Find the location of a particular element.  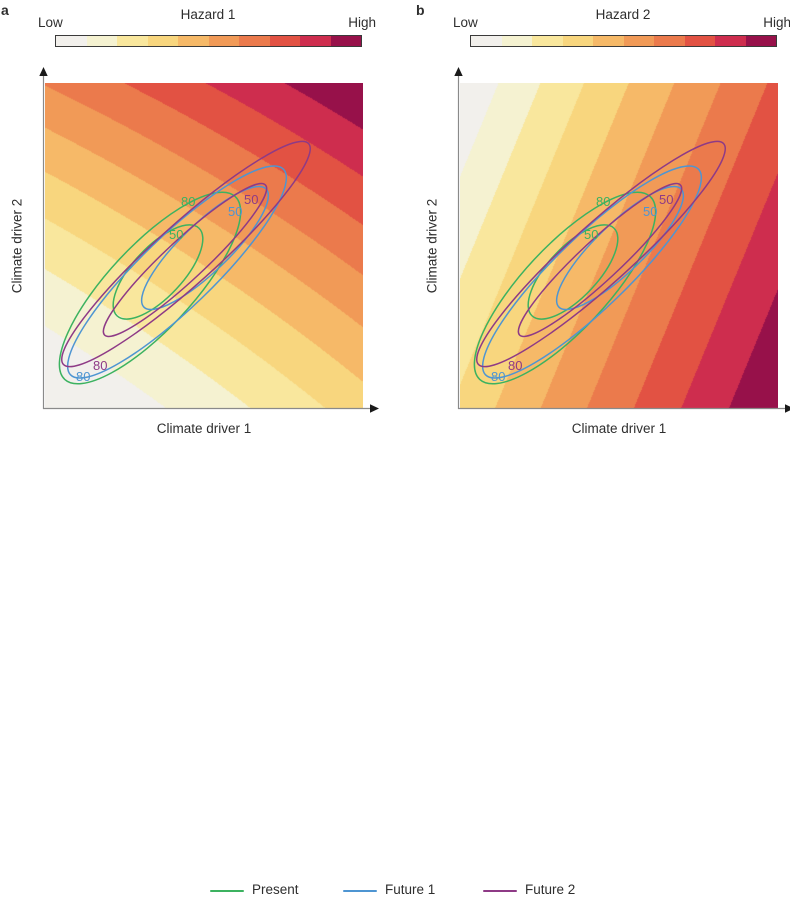

legend-line-present is located at coordinates (227, 891).